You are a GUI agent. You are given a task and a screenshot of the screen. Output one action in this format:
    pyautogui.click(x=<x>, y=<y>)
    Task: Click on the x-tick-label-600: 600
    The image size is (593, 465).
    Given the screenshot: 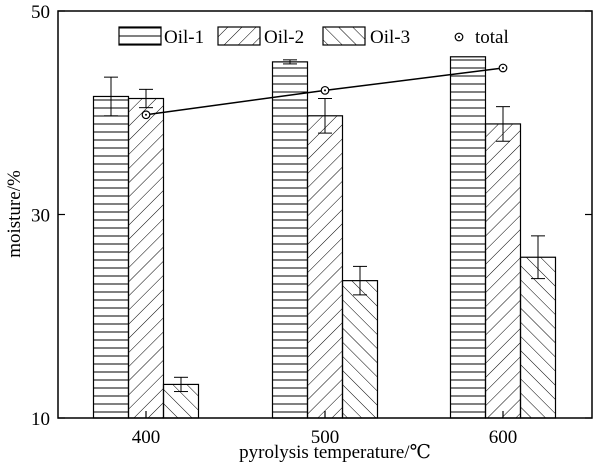 What is the action you would take?
    pyautogui.click(x=503, y=437)
    